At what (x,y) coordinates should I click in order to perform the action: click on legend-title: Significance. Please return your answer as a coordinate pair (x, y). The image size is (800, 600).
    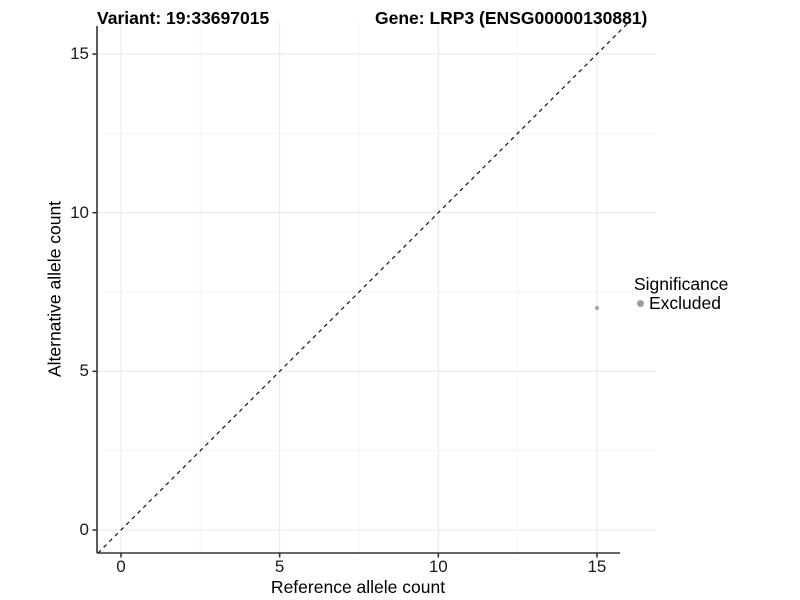
    Looking at the image, I should click on (681, 284).